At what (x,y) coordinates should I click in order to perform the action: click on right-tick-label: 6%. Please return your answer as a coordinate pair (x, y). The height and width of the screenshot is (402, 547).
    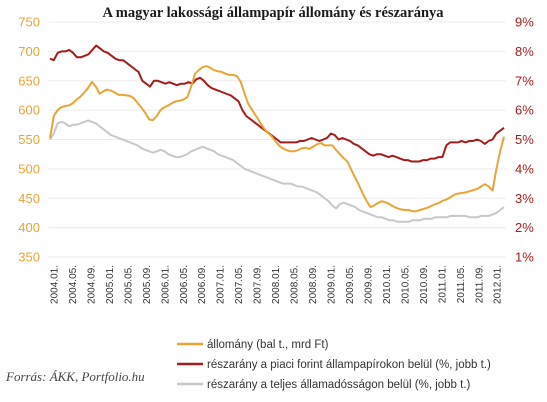
    Looking at the image, I should click on (524, 110).